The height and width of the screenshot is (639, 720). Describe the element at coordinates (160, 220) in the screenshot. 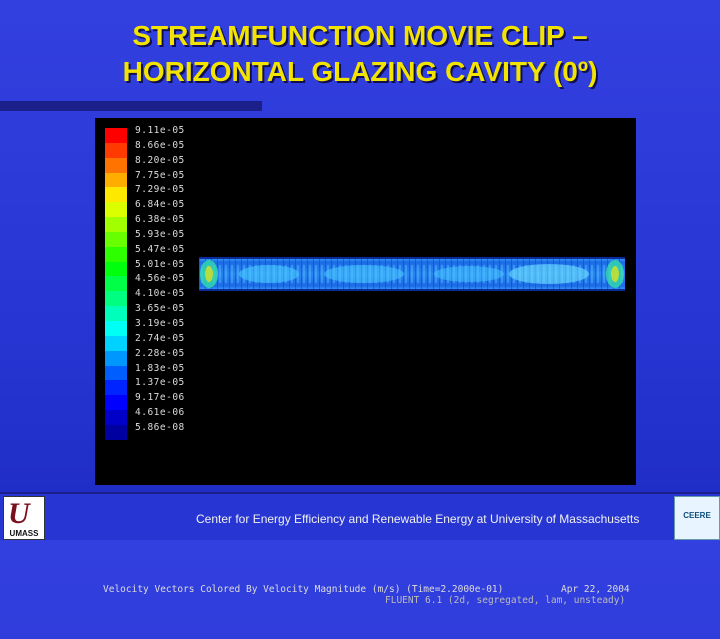

I see `legend-label: 6.38e-05` at that location.